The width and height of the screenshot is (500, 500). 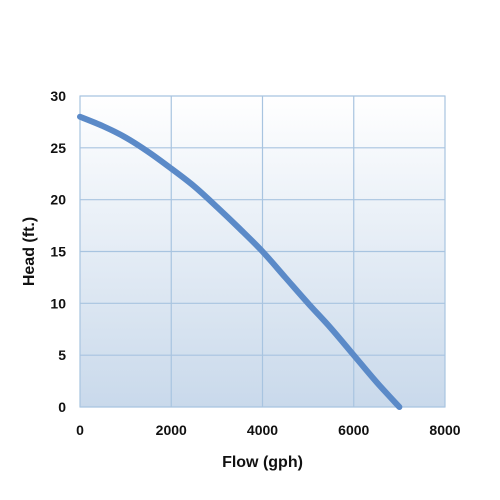 I want to click on y-tick-label: 15, so click(x=58, y=252).